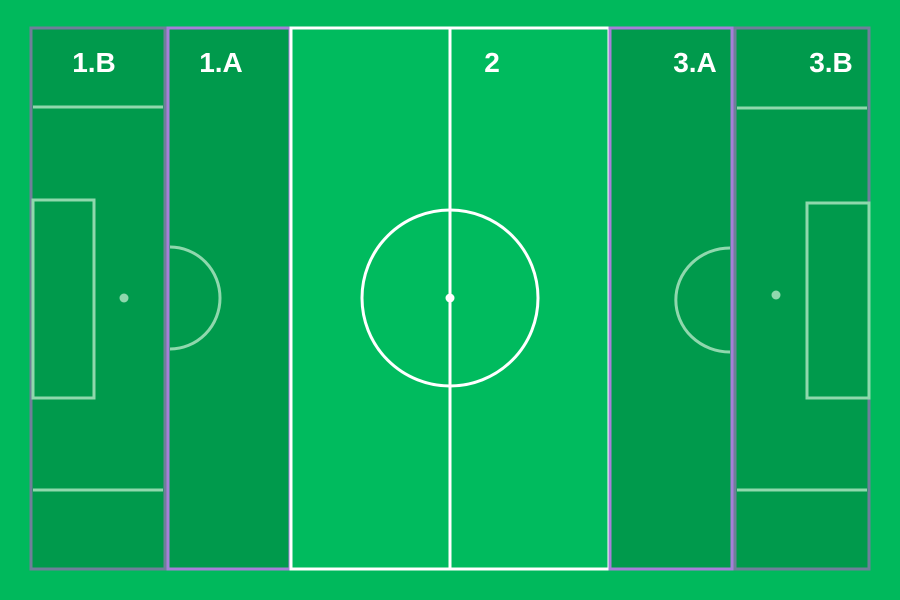 This screenshot has height=600, width=900. Describe the element at coordinates (831, 62) in the screenshot. I see `zone-label-3b: 3.B` at that location.